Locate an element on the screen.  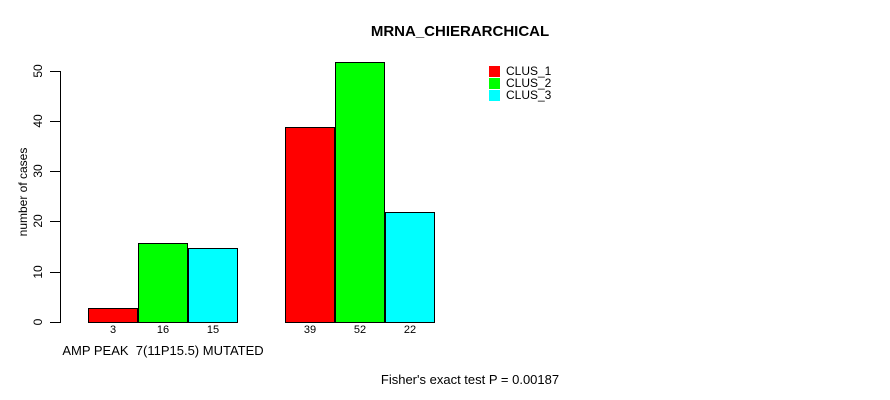
legend-row-clus_1: CLUS_1 is located at coordinates (520, 71).